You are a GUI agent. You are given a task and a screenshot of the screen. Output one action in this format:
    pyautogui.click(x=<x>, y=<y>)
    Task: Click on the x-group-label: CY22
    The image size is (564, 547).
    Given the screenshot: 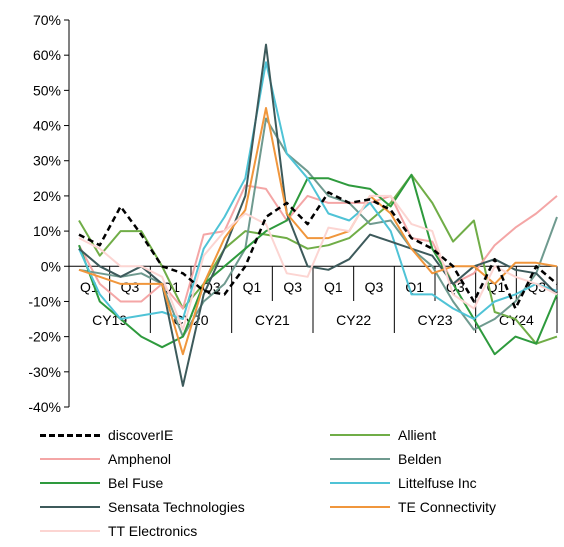 What is the action you would take?
    pyautogui.click(x=353, y=320)
    